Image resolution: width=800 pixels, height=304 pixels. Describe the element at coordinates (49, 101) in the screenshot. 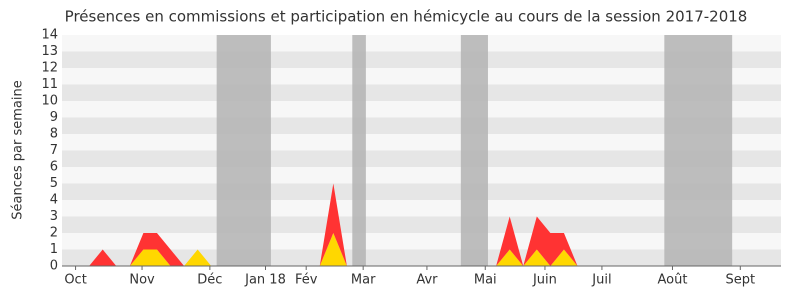

I see `y-tick-label: 10` at that location.